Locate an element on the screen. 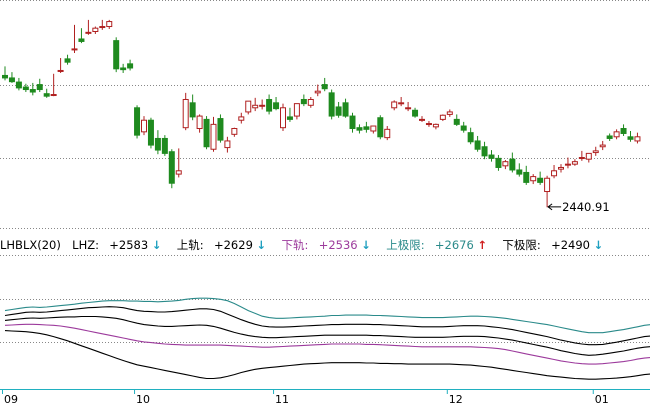  legend-lower-value: +2536 is located at coordinates (338, 245).